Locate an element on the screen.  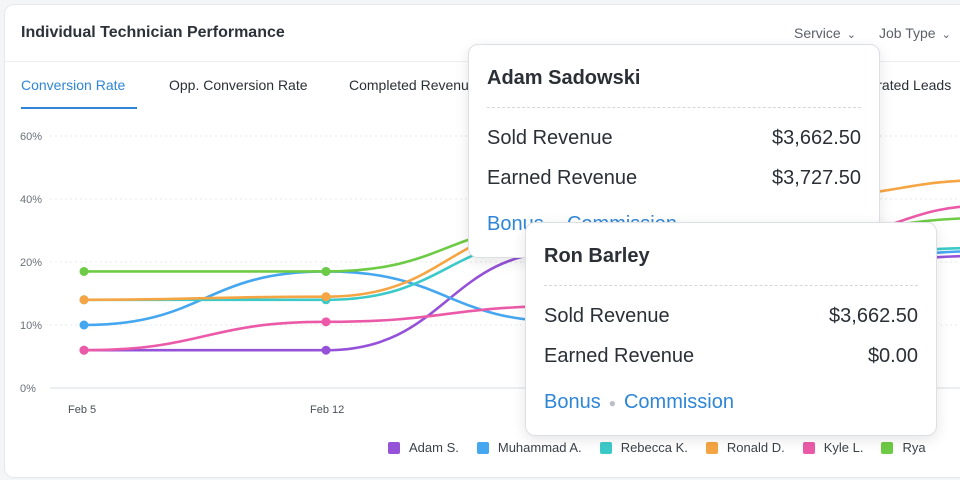
y-tick-label: 10% is located at coordinates (31, 326).